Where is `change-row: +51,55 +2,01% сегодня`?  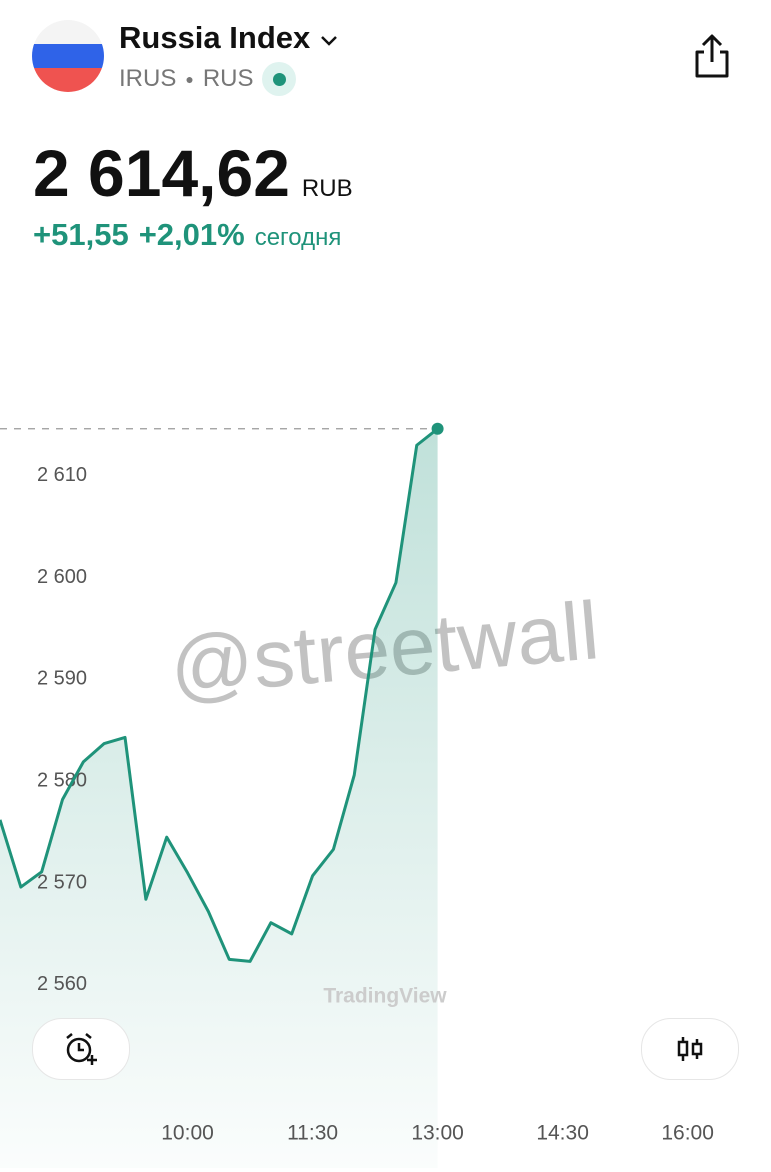 change-row: +51,55 +2,01% сегодня is located at coordinates (187, 235).